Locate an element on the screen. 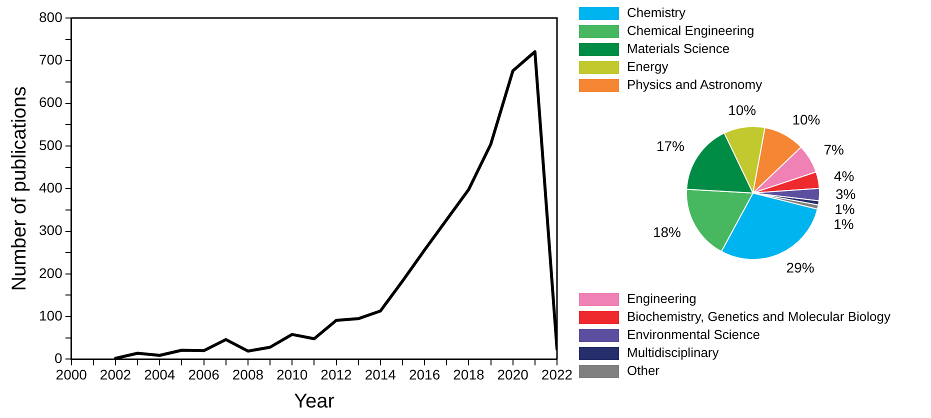 Image resolution: width=931 pixels, height=418 pixels. x-tick-label: 2016 is located at coordinates (424, 374).